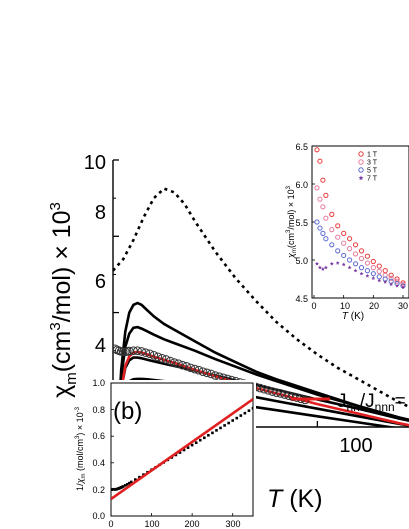  Describe the element at coordinates (98, 490) in the screenshot. I see `inset-b-ytick-0.2: 0.2` at that location.